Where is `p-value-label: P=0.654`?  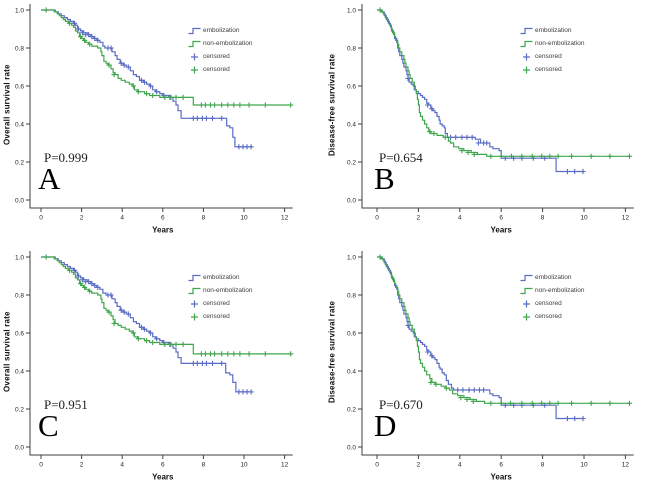
p-value-label: P=0.654 is located at coordinates (401, 157).